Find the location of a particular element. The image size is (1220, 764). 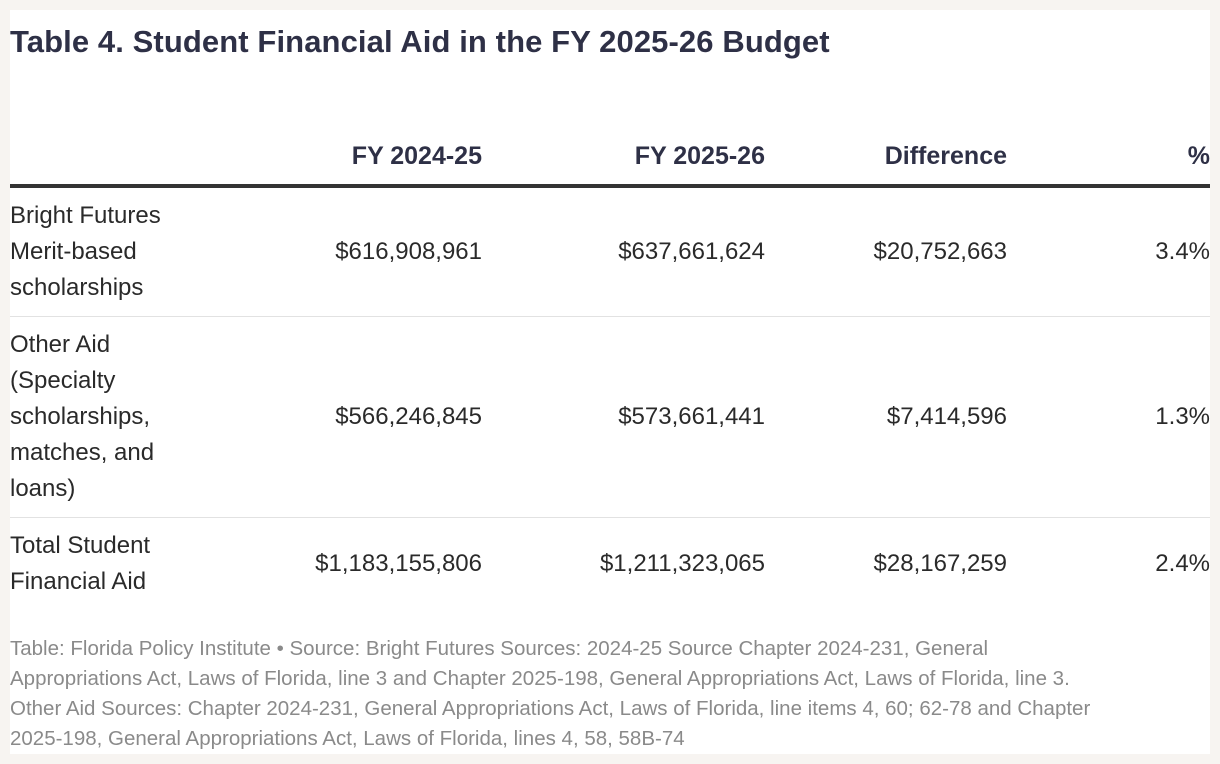

row-label-line: matches, and is located at coordinates (82, 452).